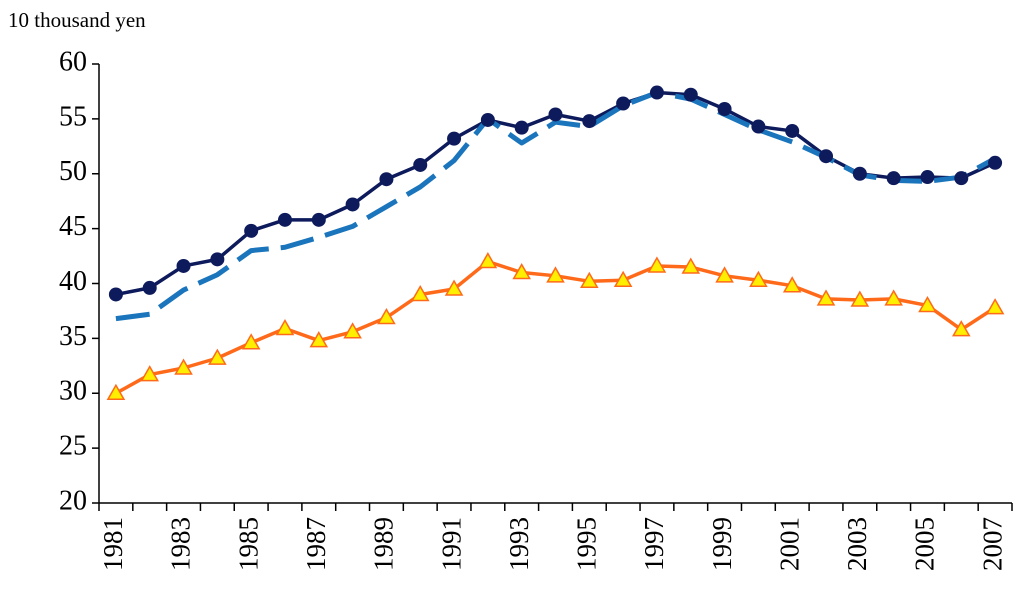 This screenshot has width=1015, height=612. Describe the element at coordinates (73, 116) in the screenshot. I see `y-tick-label: 55` at that location.